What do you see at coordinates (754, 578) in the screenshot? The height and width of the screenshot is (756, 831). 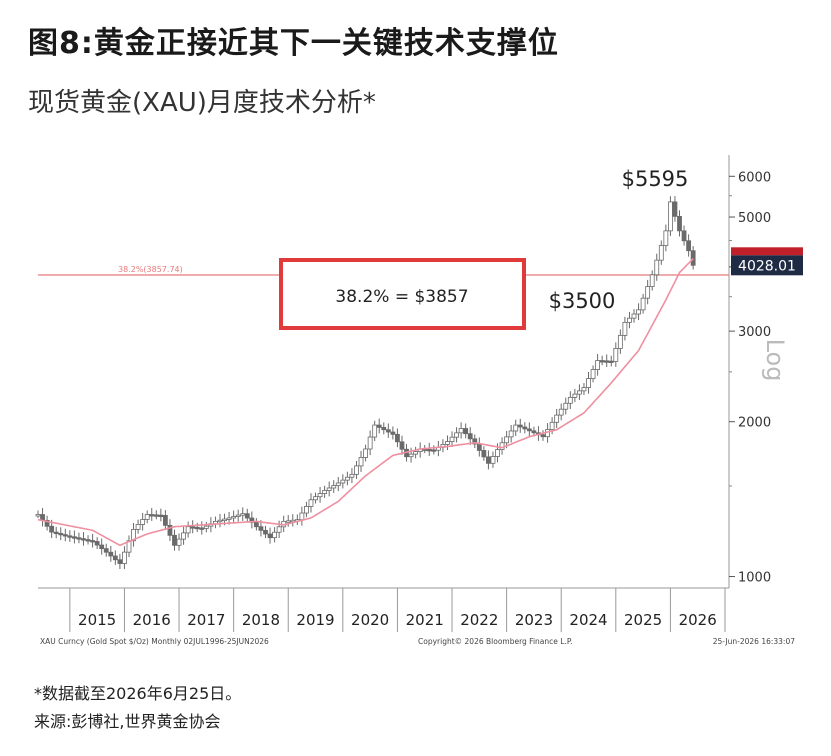 I see `y-tick-label: 1000` at bounding box center [754, 578].